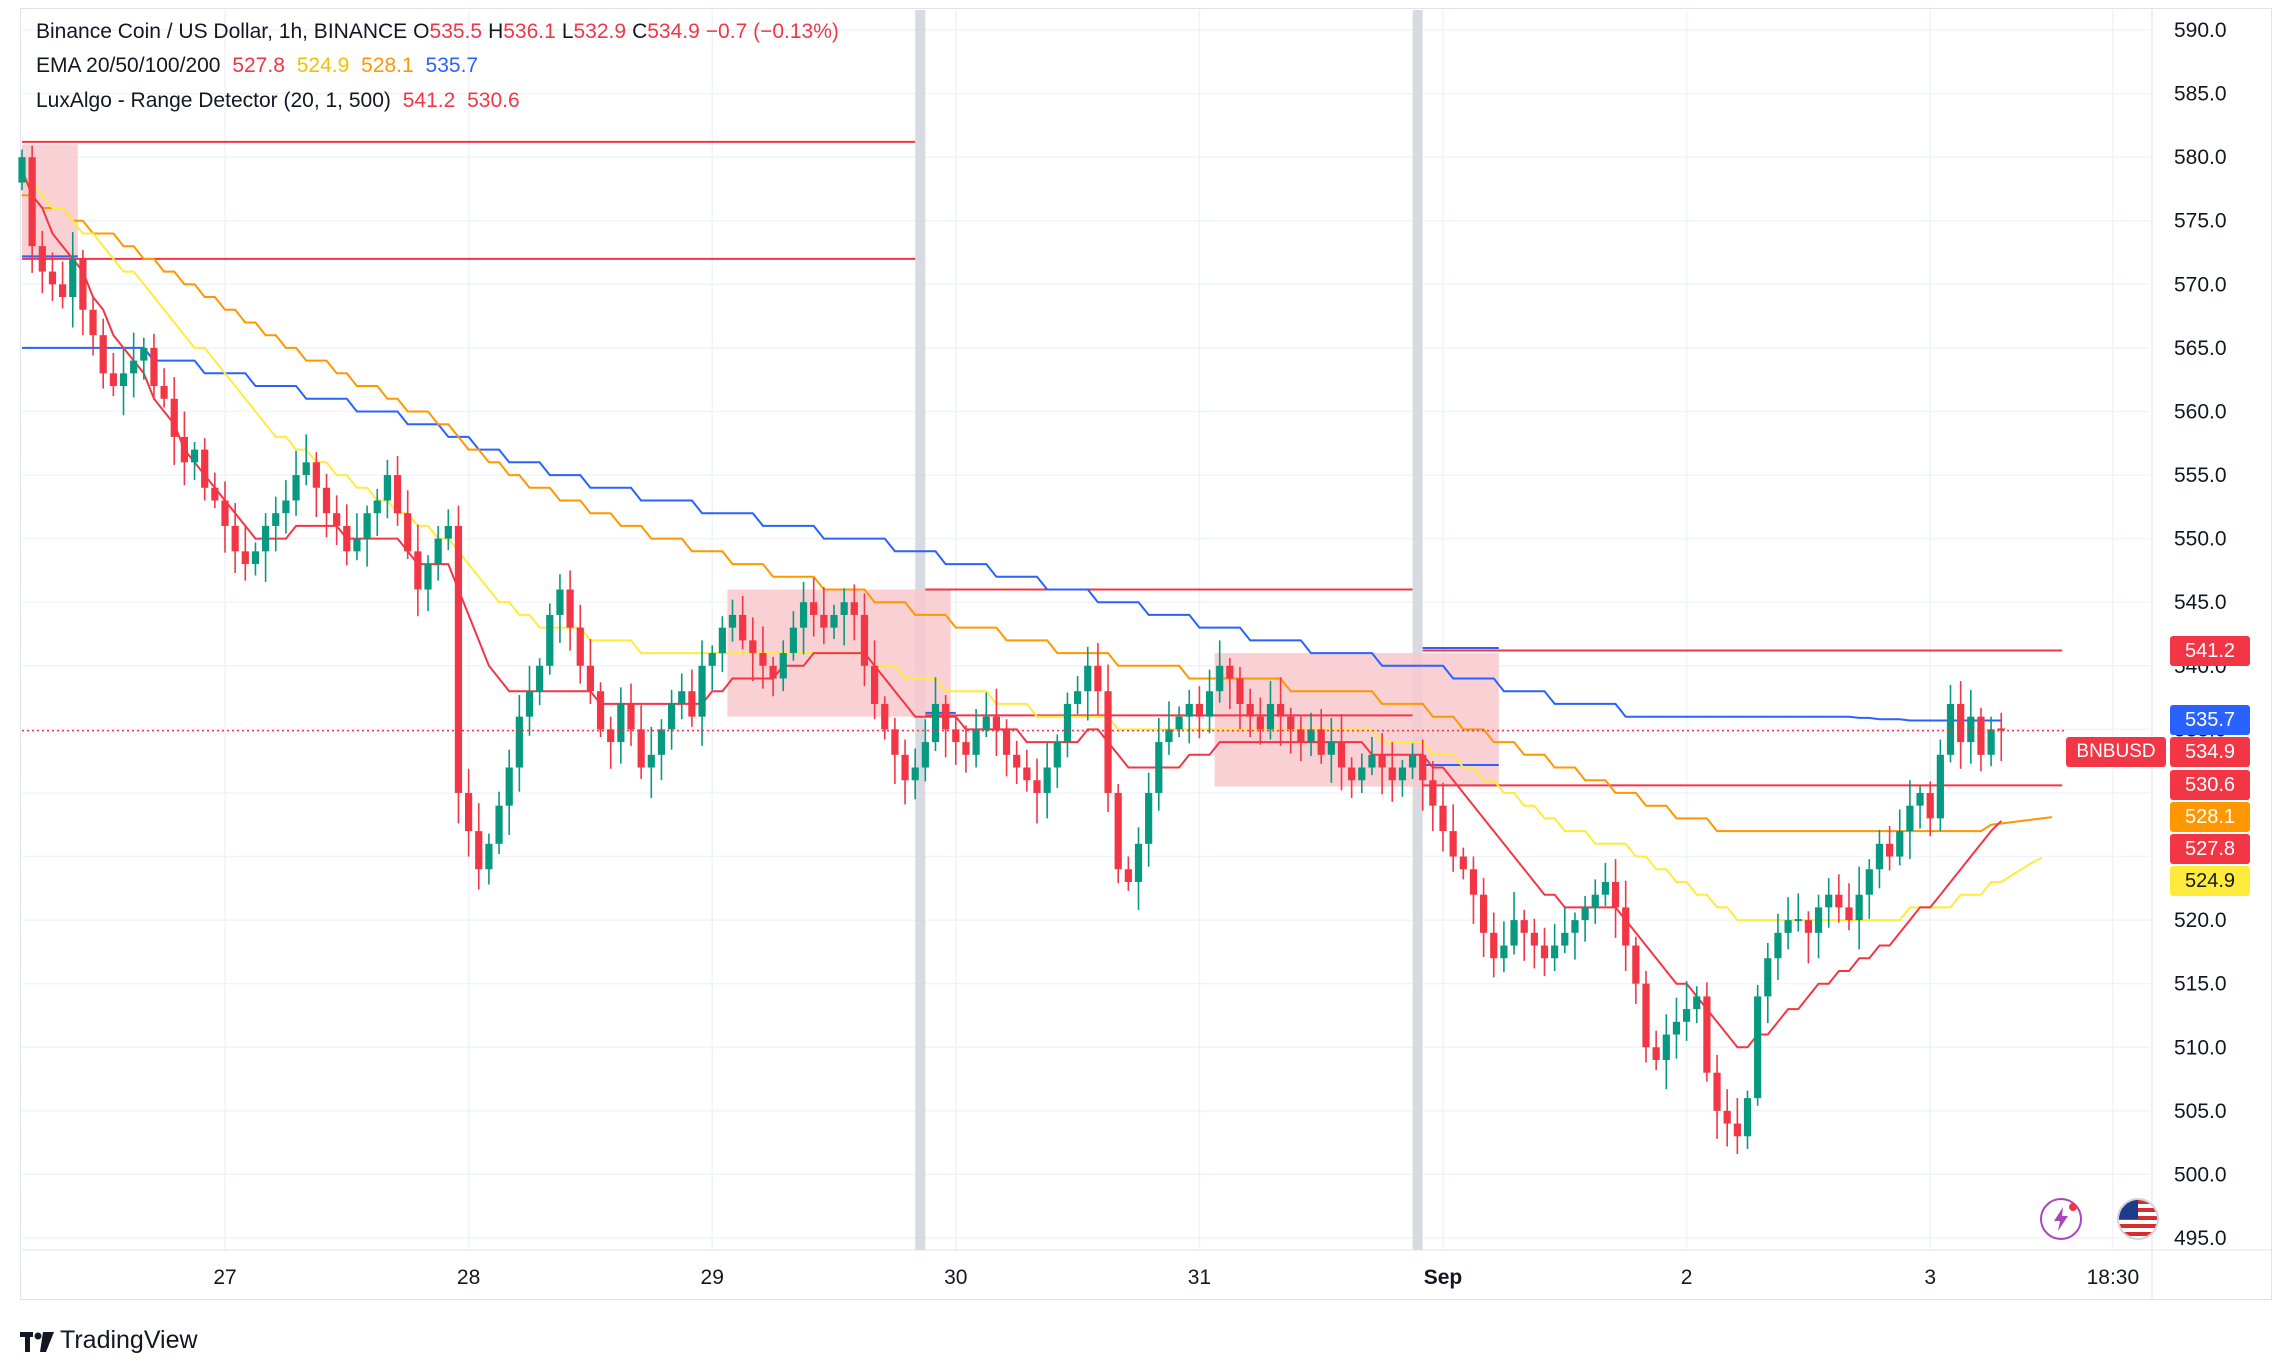  What do you see at coordinates (222, 31) in the screenshot?
I see `legend-symbol: Binance Coin / US Dollar, 1h, BINANCE` at bounding box center [222, 31].